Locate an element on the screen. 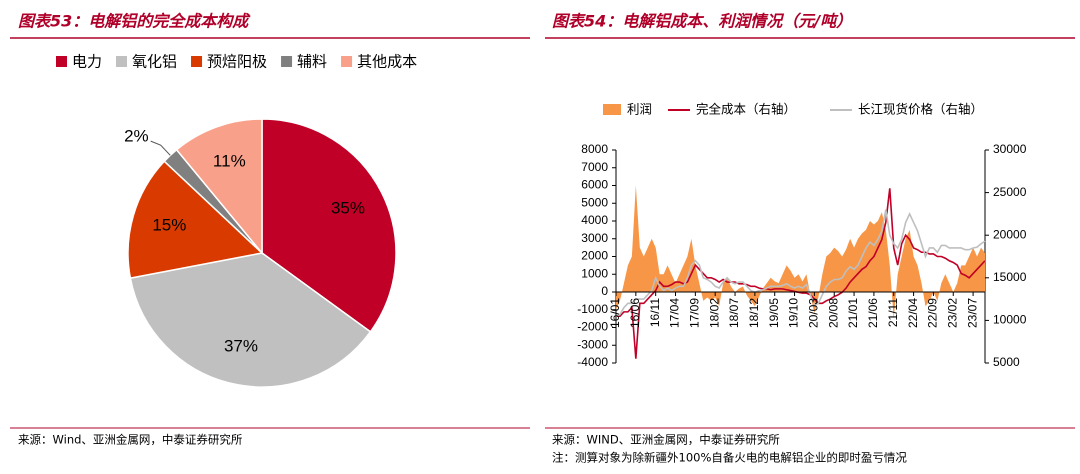 This screenshot has width=1080, height=474. y-tick-label: -3000 is located at coordinates (592, 344).